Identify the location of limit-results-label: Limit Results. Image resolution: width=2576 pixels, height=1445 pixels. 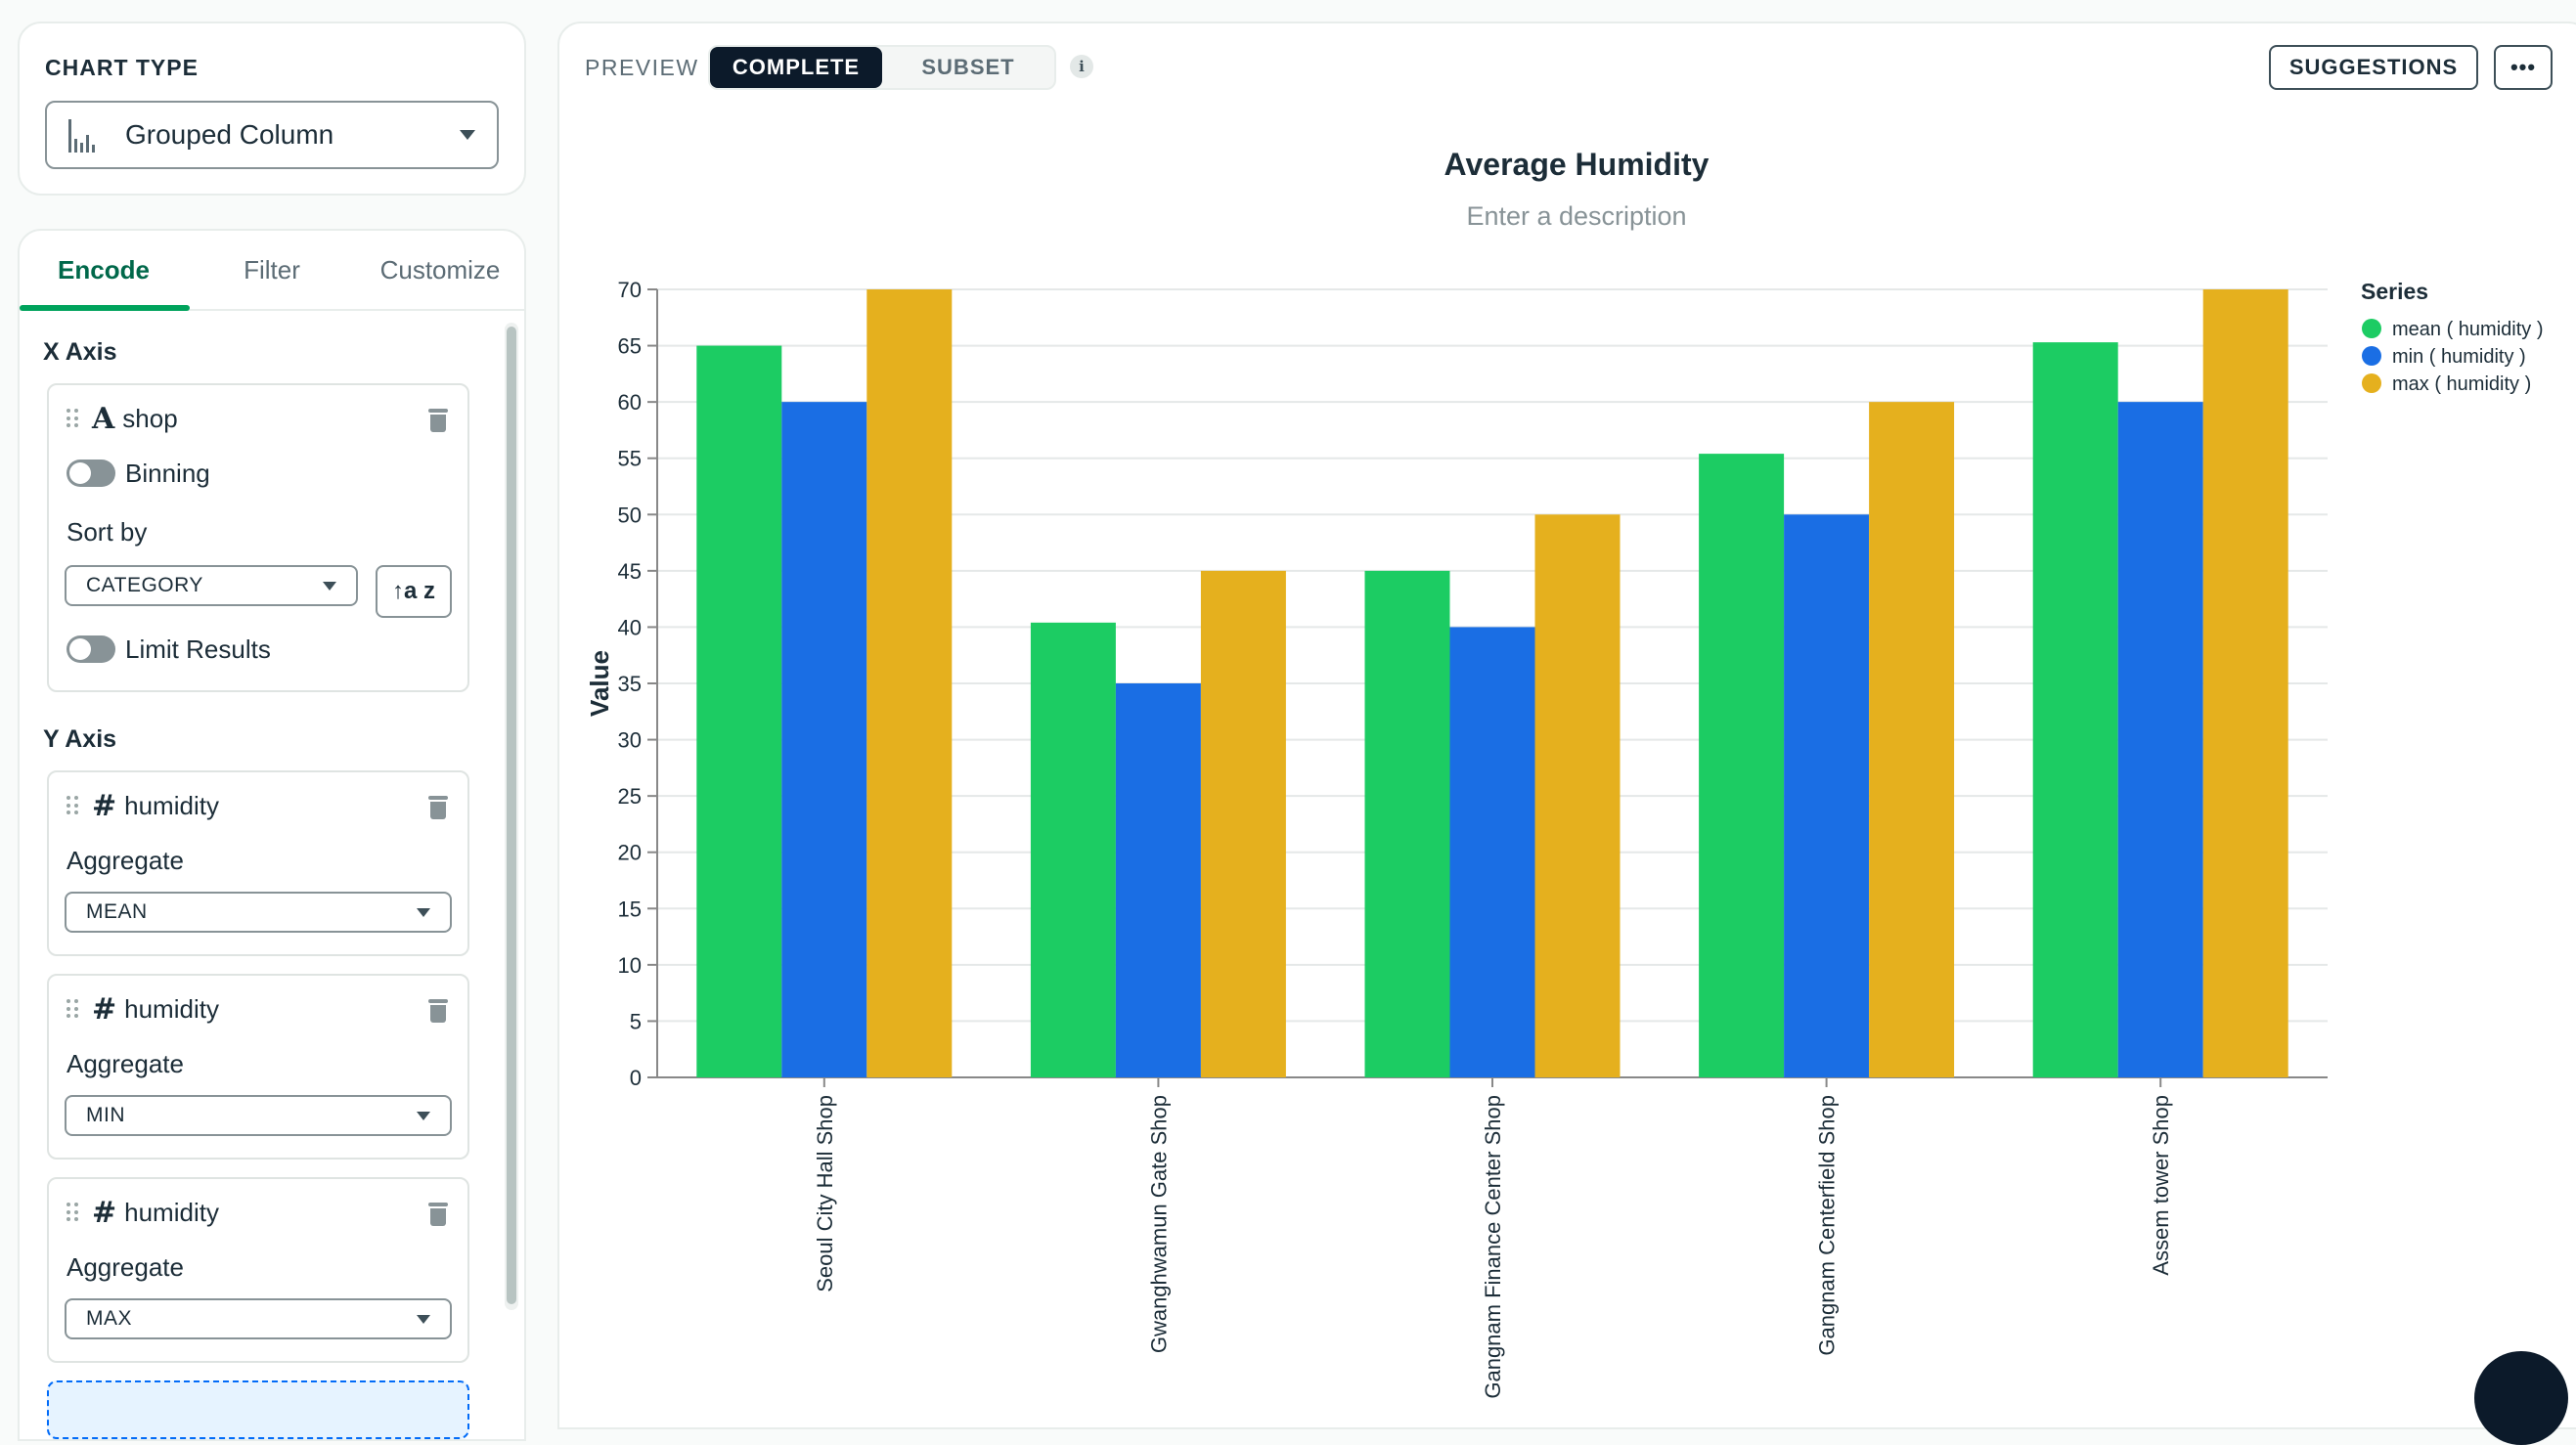
(198, 649).